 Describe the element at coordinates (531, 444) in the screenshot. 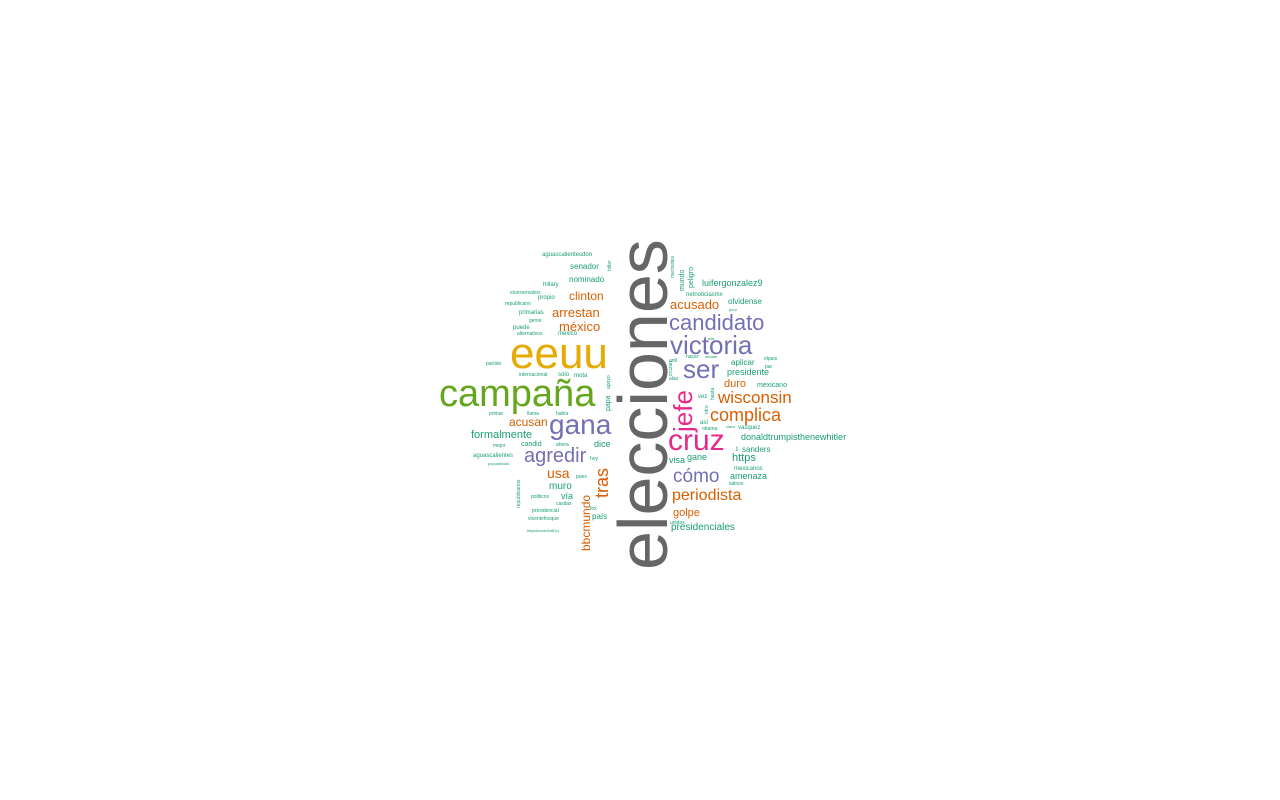

I see `word-candid: candid` at that location.